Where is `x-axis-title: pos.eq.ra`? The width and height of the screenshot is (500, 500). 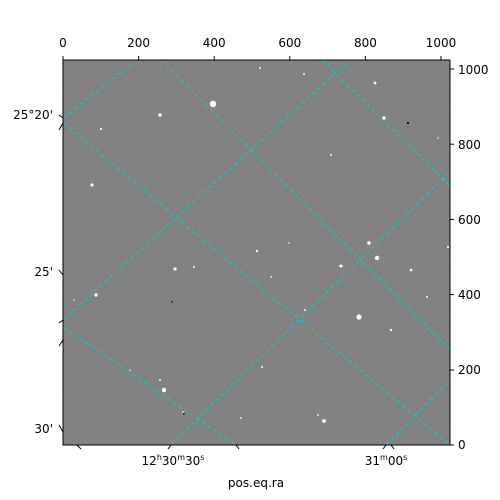 x-axis-title: pos.eq.ra is located at coordinates (256, 483).